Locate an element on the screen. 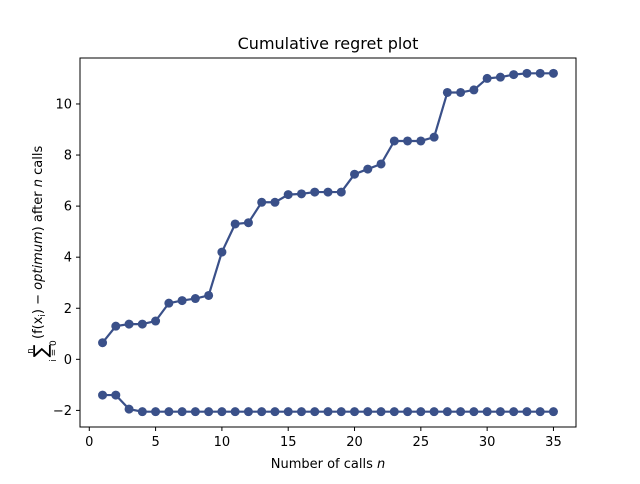  x-tick-label: 10 is located at coordinates (222, 442).